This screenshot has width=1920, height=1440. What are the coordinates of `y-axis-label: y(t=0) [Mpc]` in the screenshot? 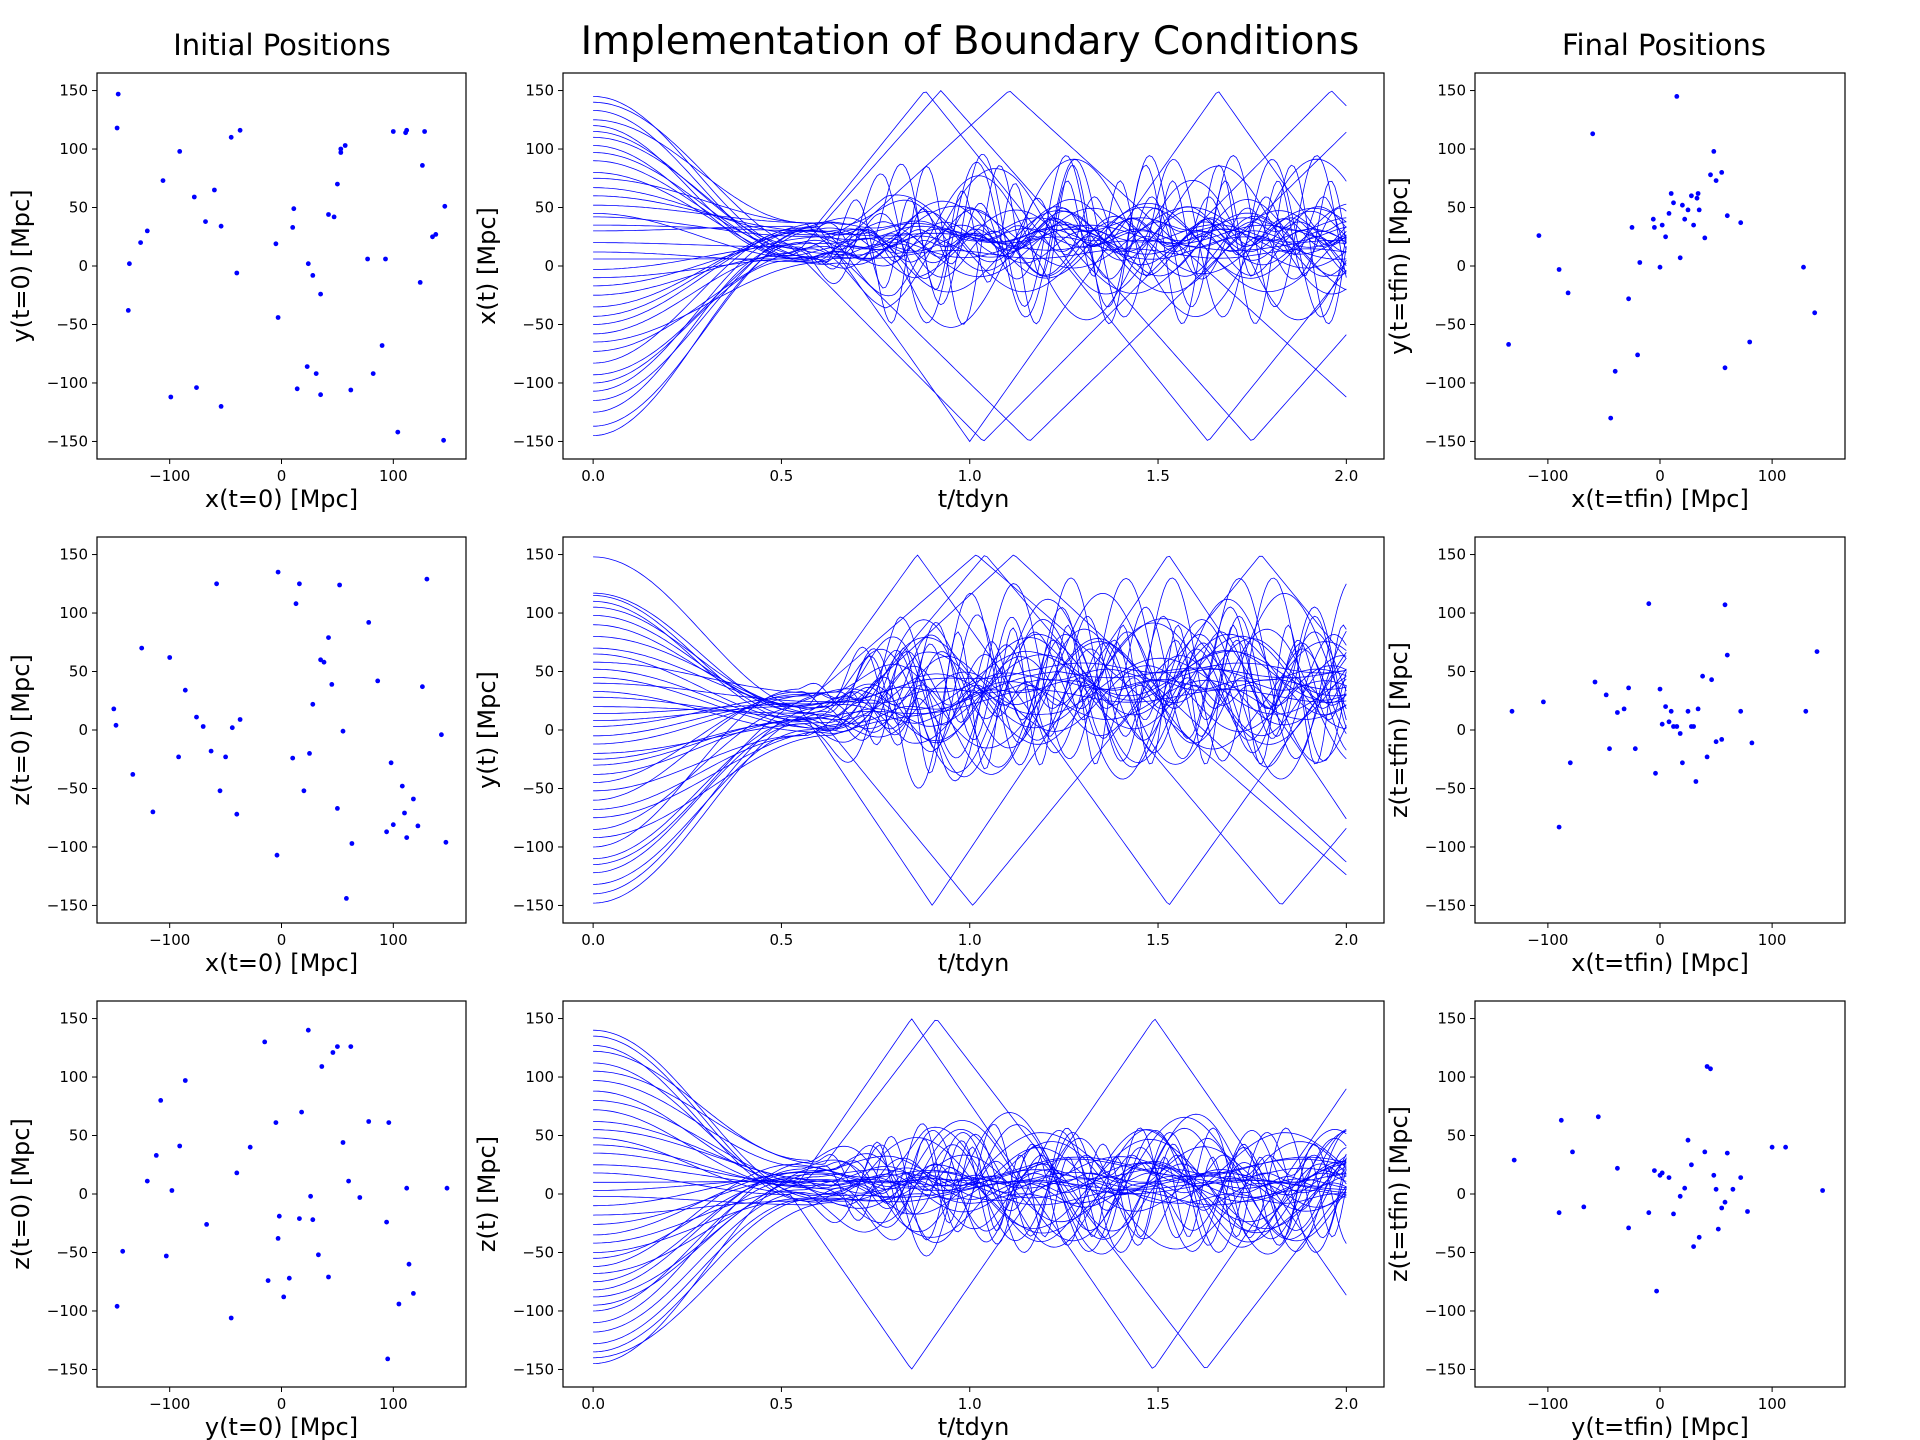 It's located at (21, 265).